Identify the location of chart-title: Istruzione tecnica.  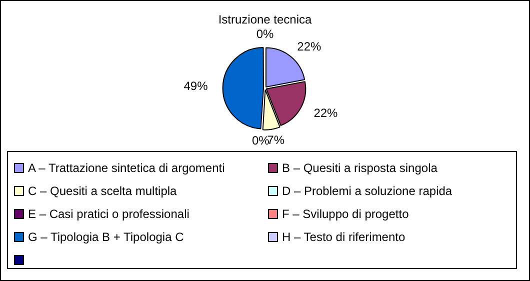
(265, 19).